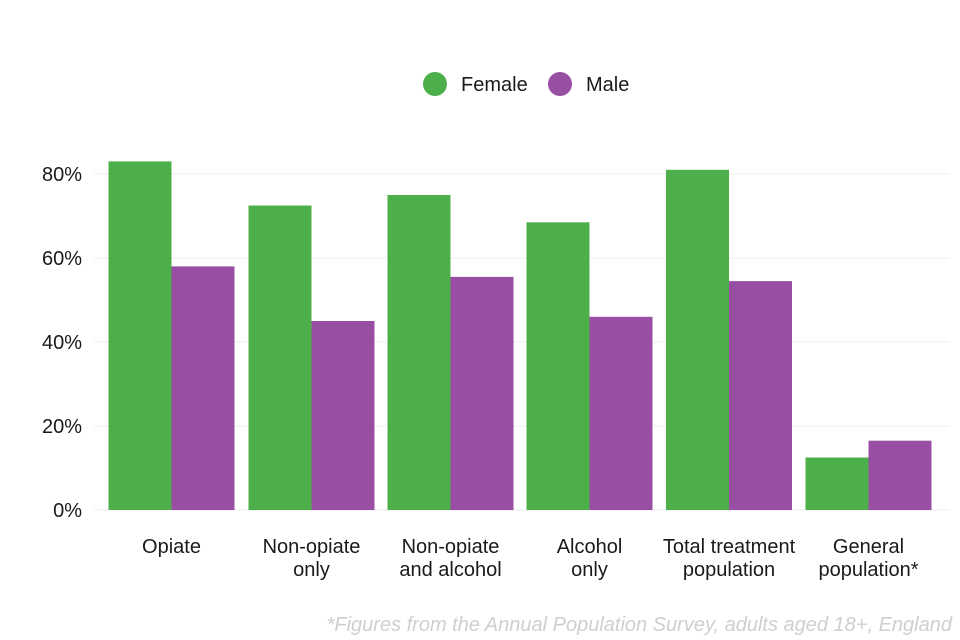 The width and height of the screenshot is (960, 640). I want to click on x-tick-label-line: Alcohol, so click(590, 547).